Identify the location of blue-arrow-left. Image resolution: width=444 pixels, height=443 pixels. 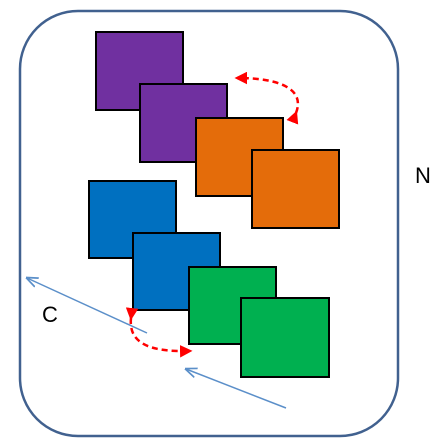
(87, 306).